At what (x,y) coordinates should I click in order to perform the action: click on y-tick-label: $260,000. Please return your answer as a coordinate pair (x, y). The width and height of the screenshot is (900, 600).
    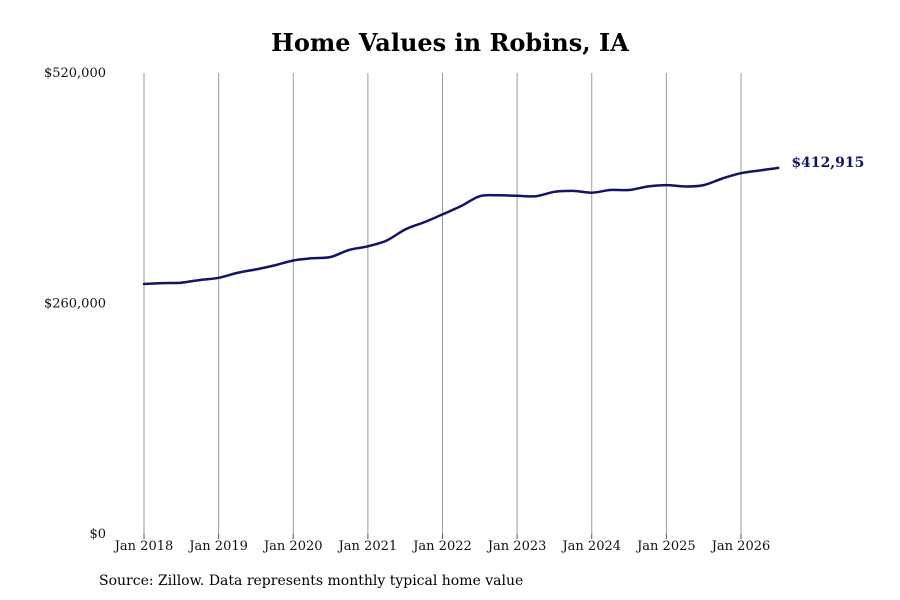
    Looking at the image, I should click on (75, 304).